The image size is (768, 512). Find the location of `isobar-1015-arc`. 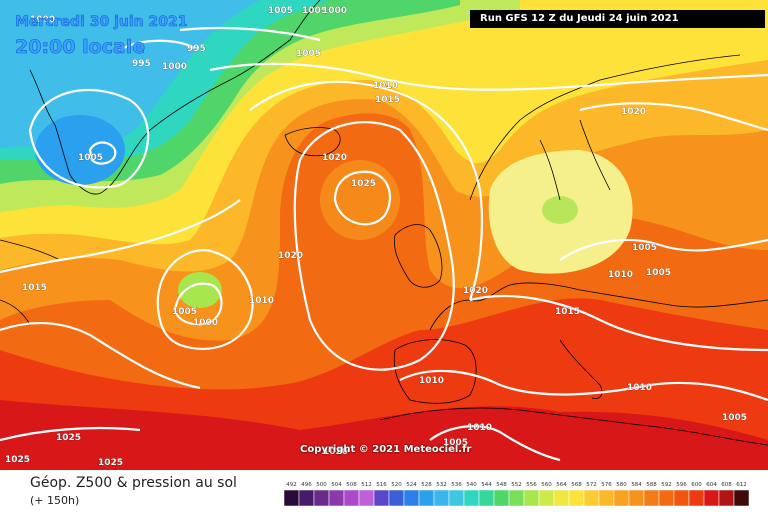

isobar-1015-arc is located at coordinates (366, 190).